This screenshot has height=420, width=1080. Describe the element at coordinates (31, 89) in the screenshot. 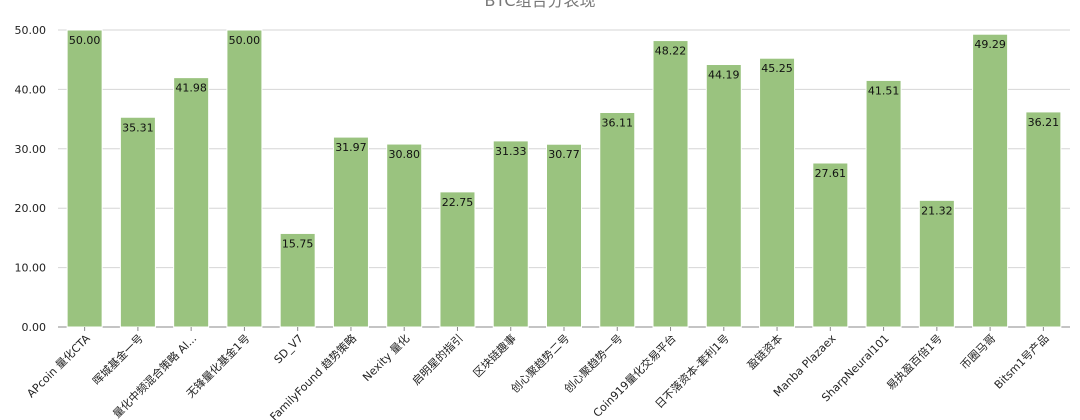

I see `y-tick-label: 40.00` at that location.